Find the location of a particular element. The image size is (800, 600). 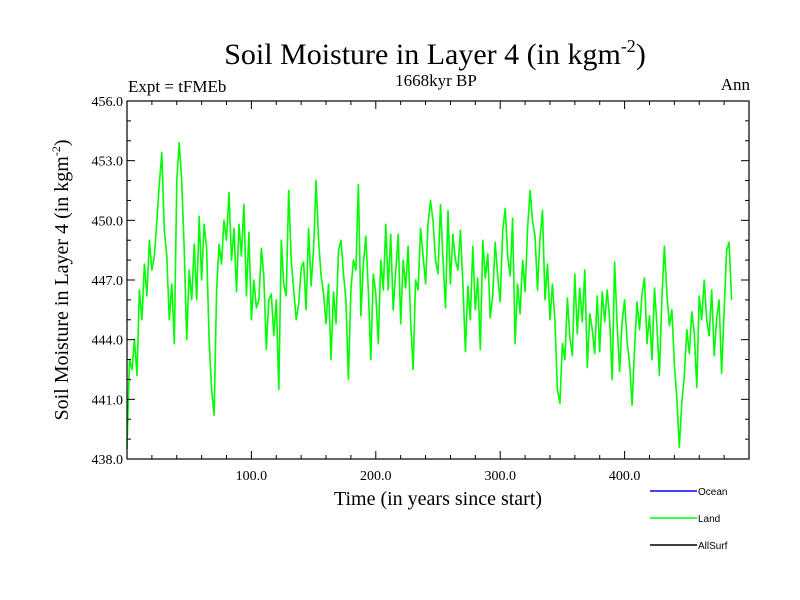

subtitle-experiment: Expt = tFMEb is located at coordinates (177, 86).